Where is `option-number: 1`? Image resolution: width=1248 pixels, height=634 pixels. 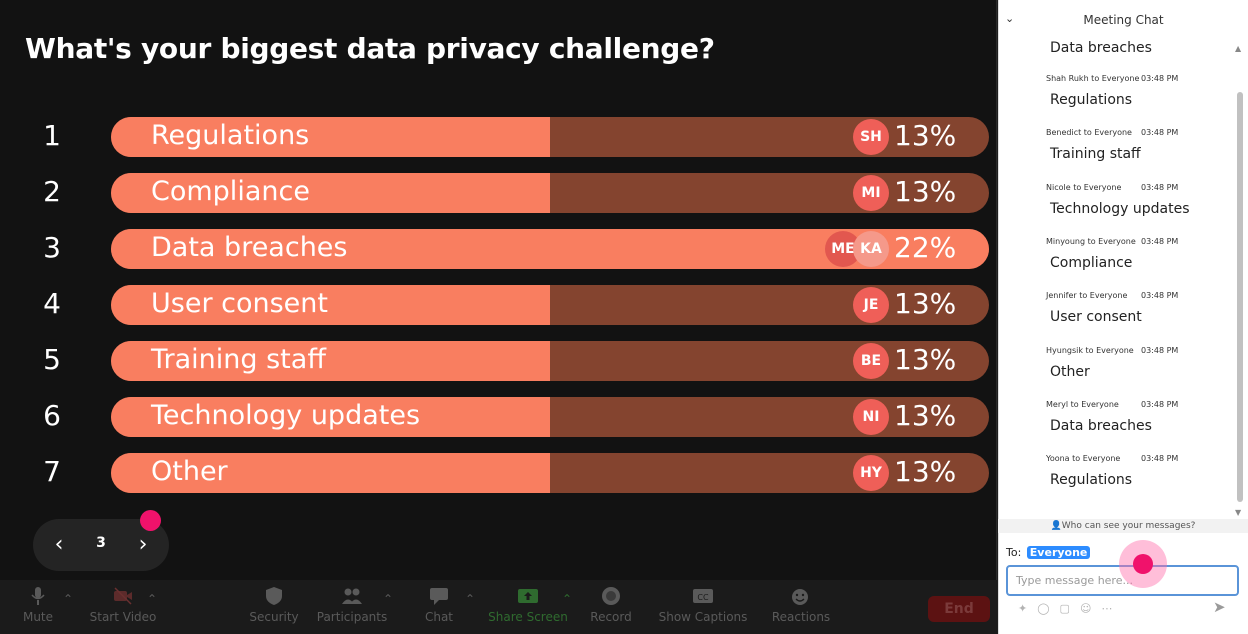
option-number: 1 is located at coordinates (52, 135).